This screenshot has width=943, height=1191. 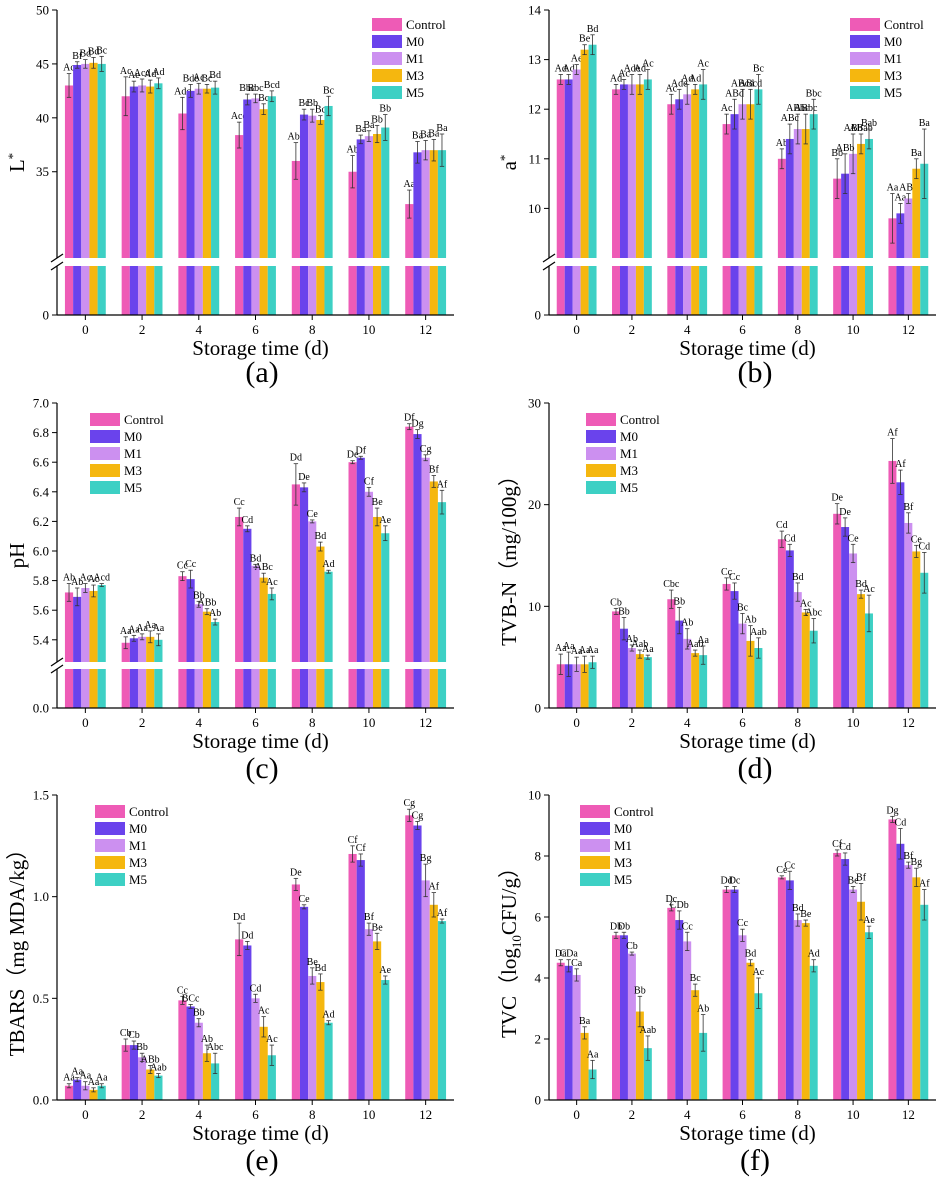 What do you see at coordinates (534, 208) in the screenshot?
I see `y-tick-label: 10` at bounding box center [534, 208].